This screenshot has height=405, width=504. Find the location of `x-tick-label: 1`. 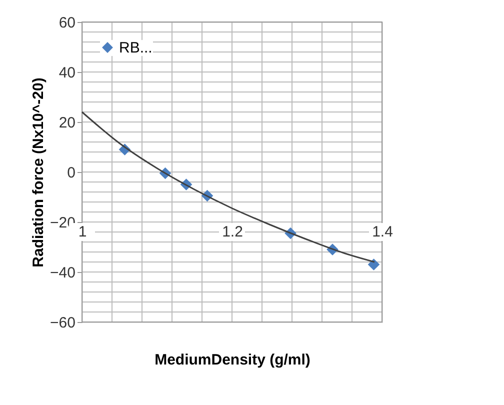

x-tick-label: 1 is located at coordinates (82, 232).